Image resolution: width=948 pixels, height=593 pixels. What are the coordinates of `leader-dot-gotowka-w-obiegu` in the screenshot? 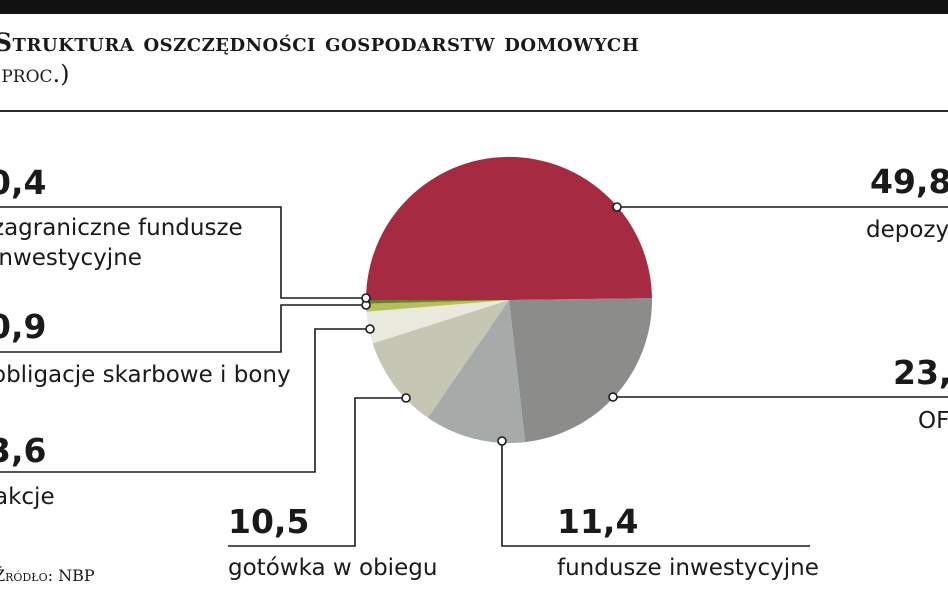 It's located at (406, 398).